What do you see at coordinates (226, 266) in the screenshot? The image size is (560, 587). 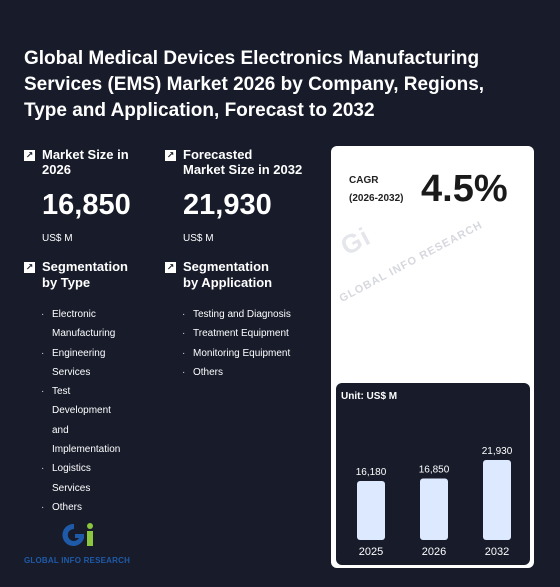 I see `seg-app-label-line1: Segmentation` at bounding box center [226, 266].